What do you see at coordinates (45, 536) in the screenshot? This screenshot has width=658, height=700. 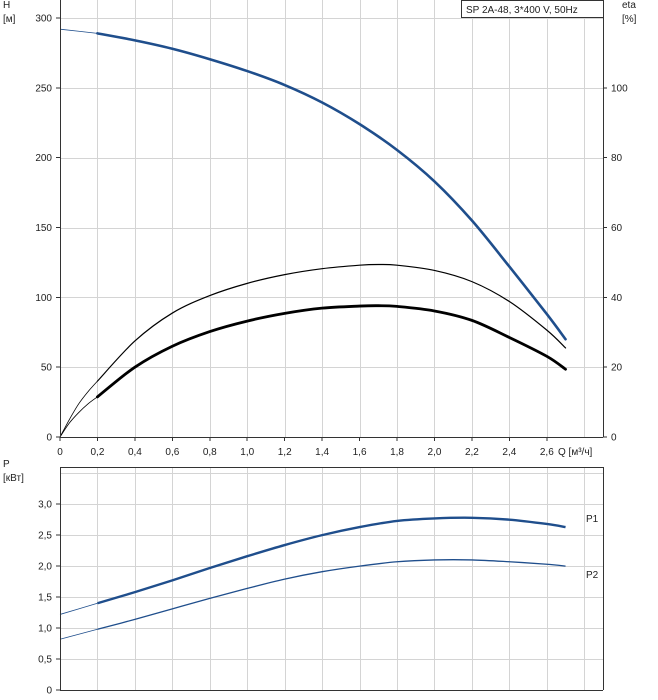 I see `power-y-tick-label: 2,5` at bounding box center [45, 536].